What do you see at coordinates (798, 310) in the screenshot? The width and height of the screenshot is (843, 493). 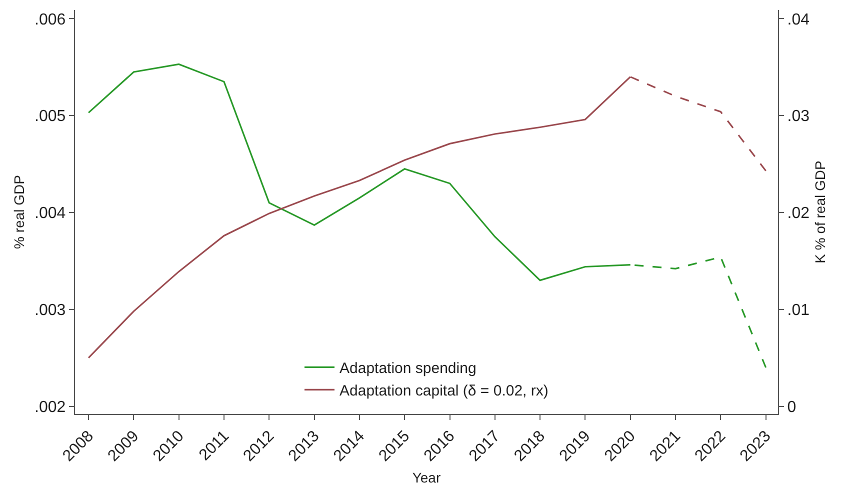 I see `y2-tick-label: .01` at bounding box center [798, 310].